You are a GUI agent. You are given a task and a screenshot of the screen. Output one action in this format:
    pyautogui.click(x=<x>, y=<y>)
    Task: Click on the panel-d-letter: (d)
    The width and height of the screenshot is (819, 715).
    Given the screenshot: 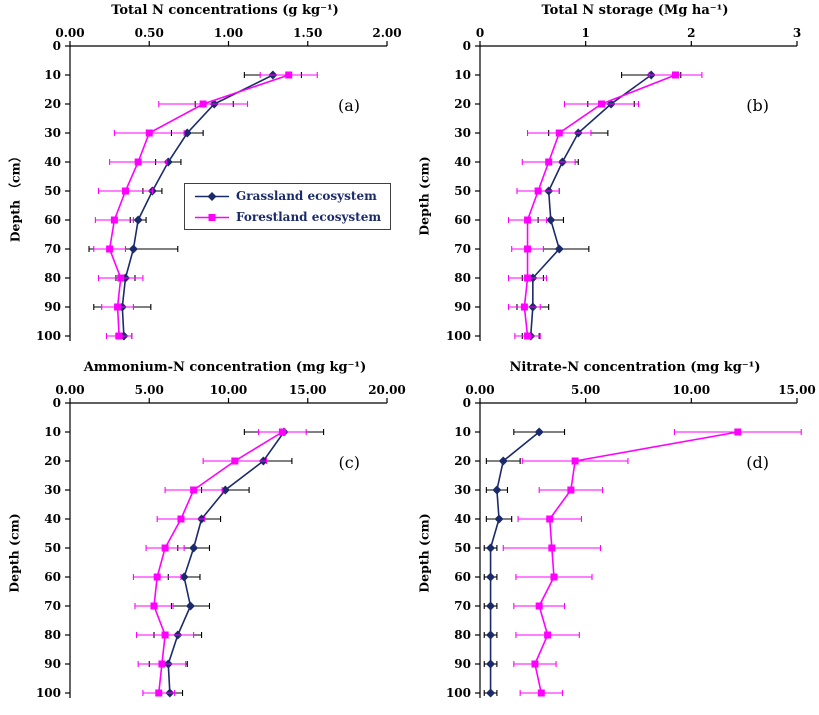 What is the action you would take?
    pyautogui.click(x=757, y=462)
    